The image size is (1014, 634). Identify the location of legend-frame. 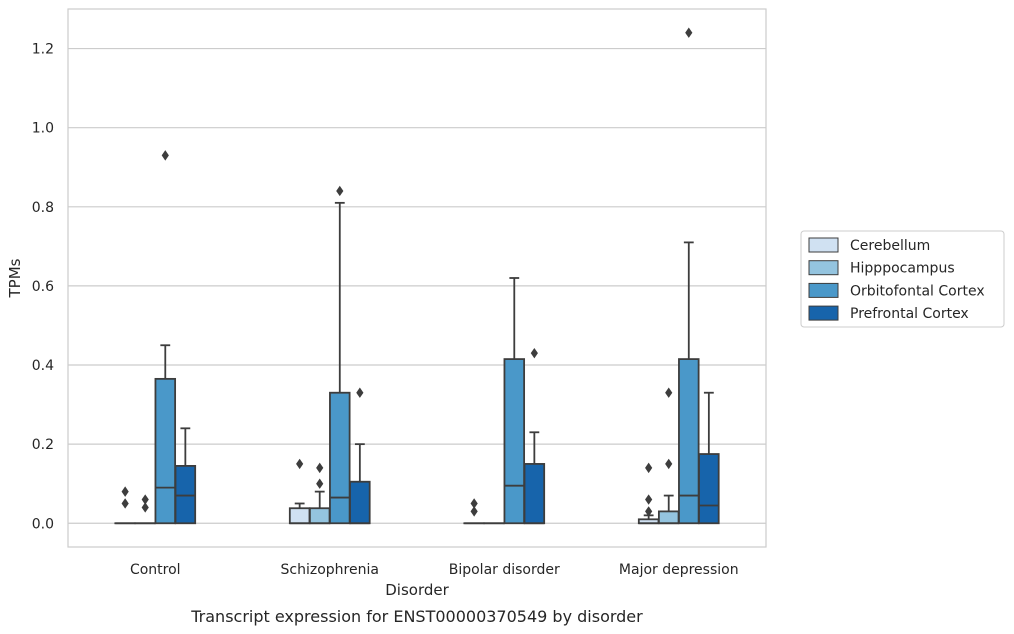
(902, 279).